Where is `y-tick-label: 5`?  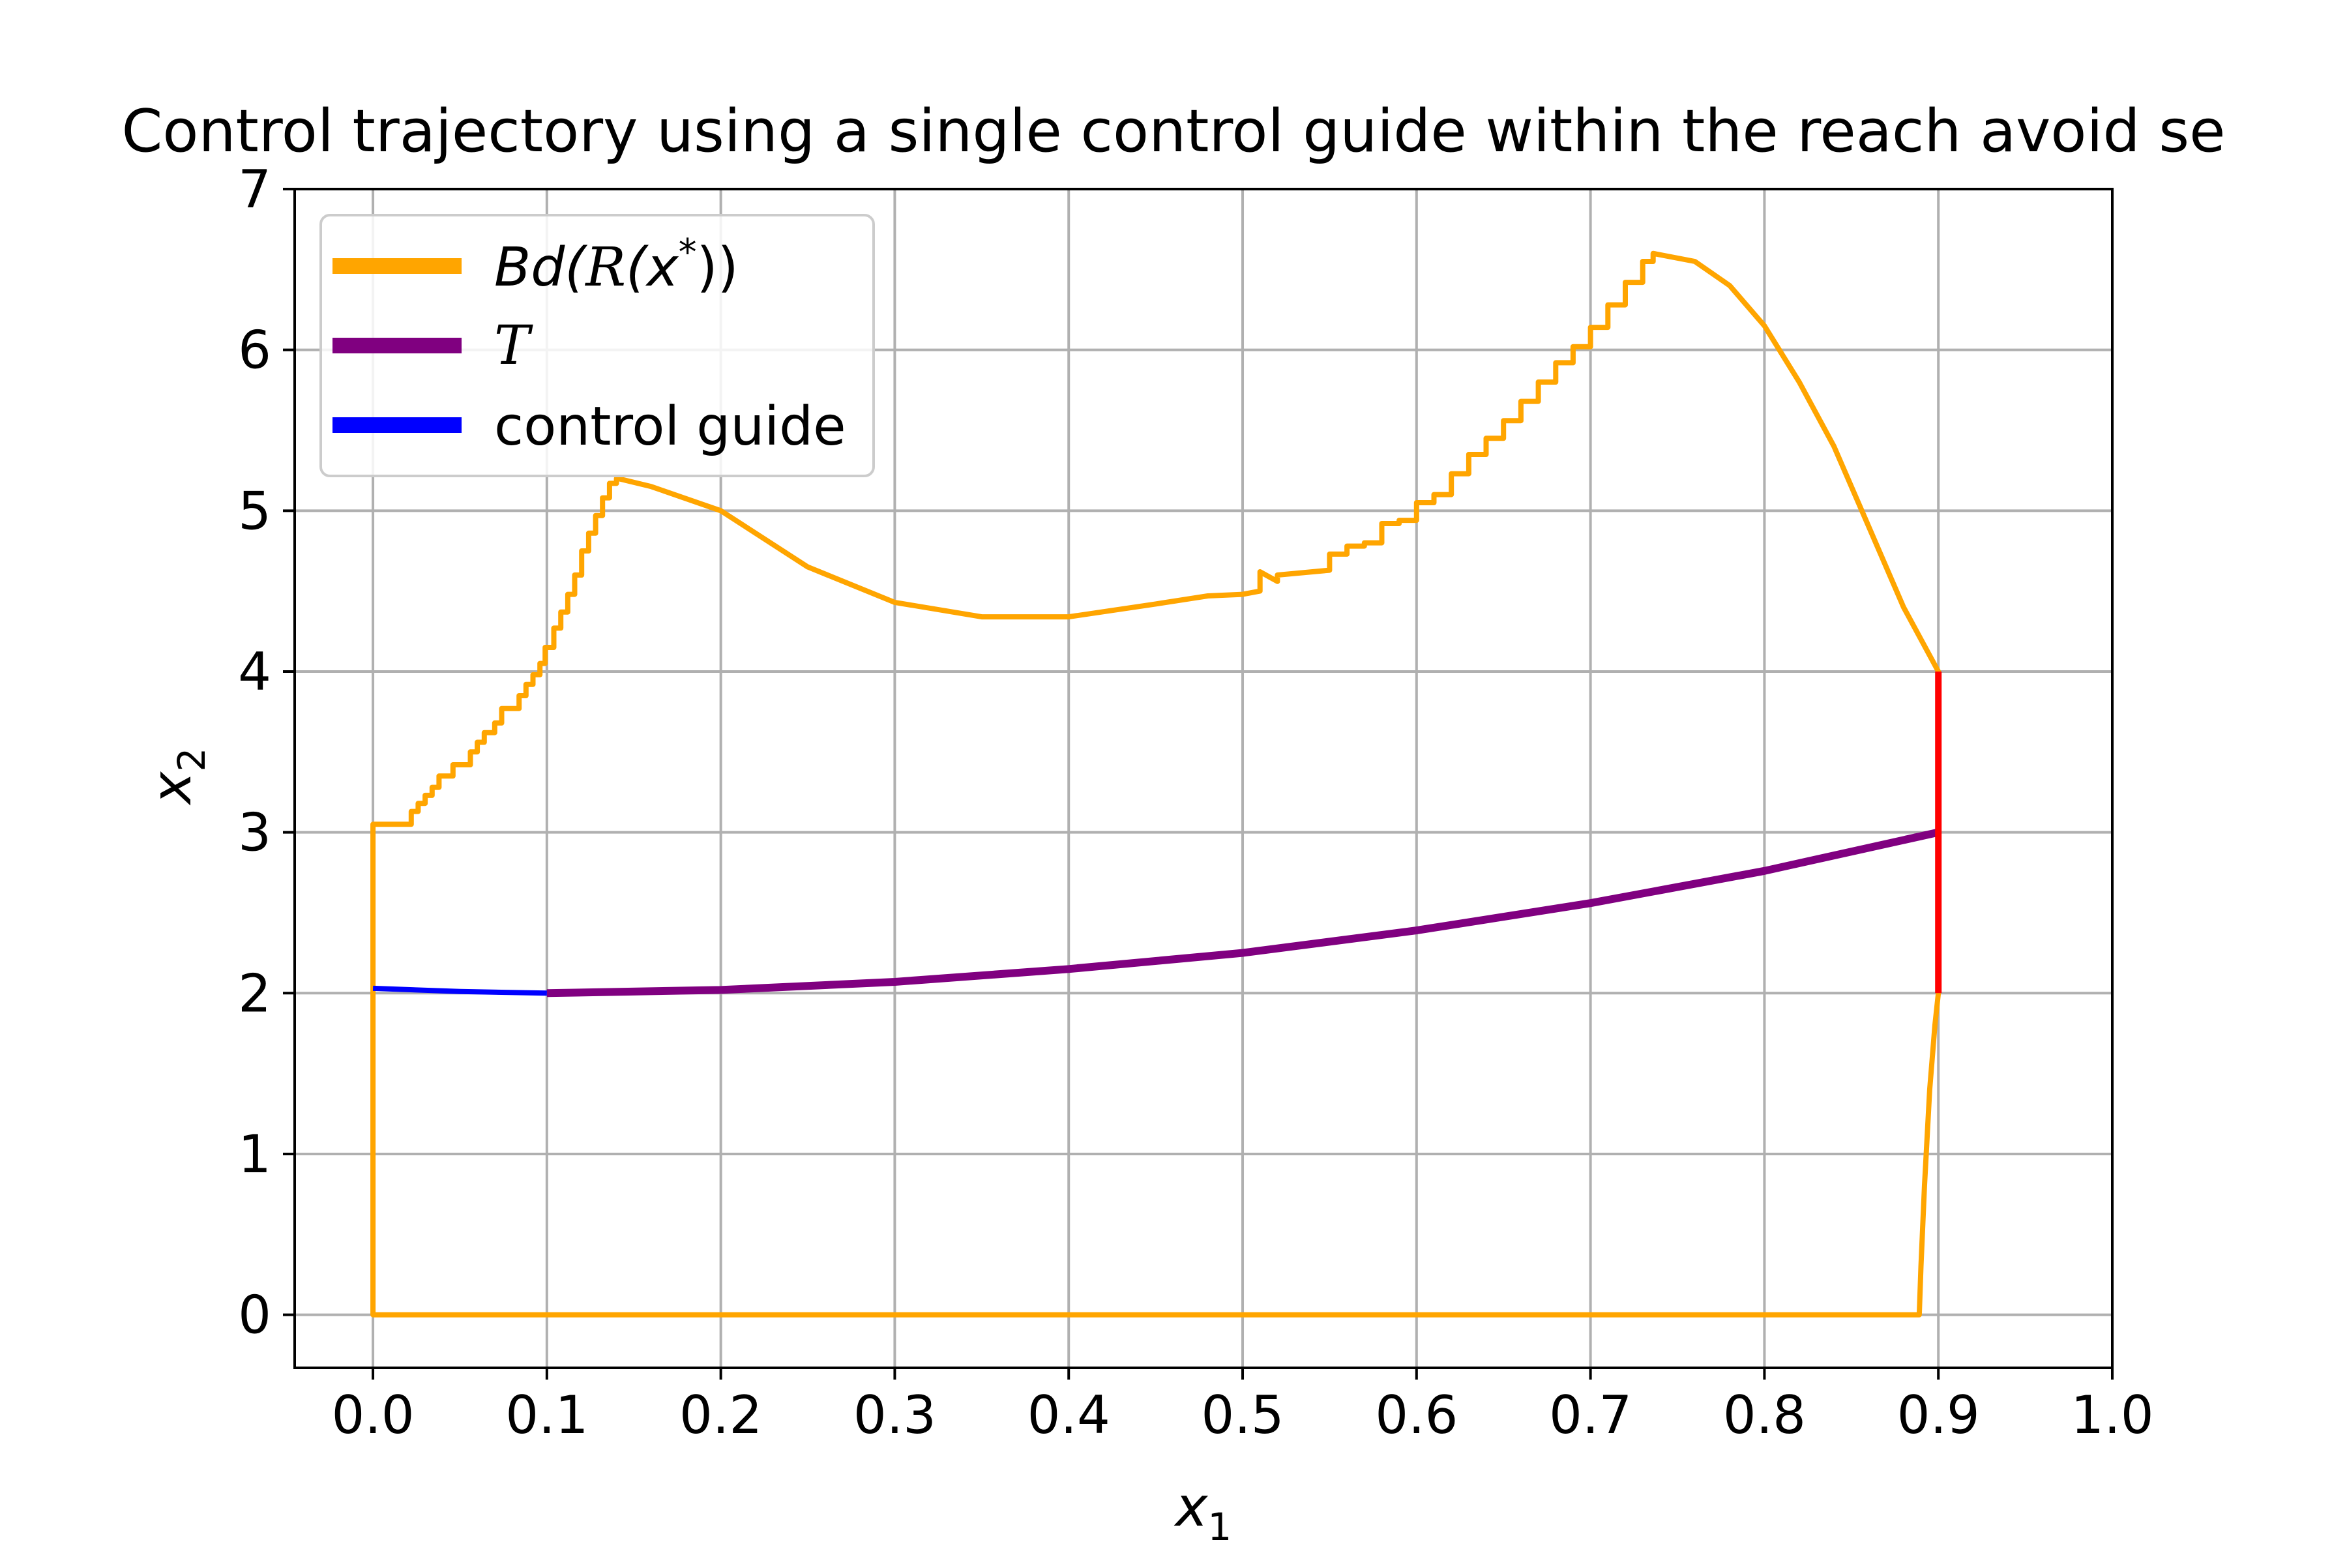
y-tick-label: 5 is located at coordinates (254, 511).